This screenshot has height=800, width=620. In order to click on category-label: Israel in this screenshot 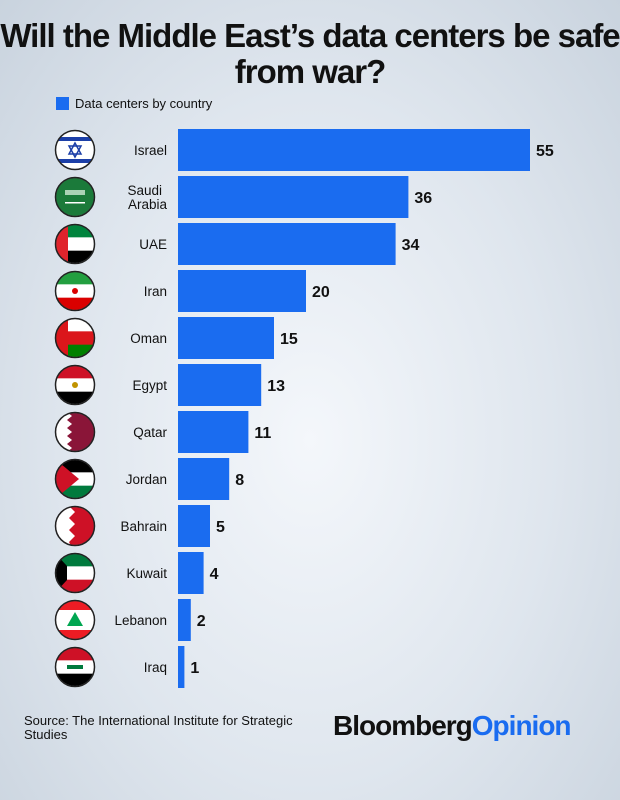, I will do `click(150, 150)`.